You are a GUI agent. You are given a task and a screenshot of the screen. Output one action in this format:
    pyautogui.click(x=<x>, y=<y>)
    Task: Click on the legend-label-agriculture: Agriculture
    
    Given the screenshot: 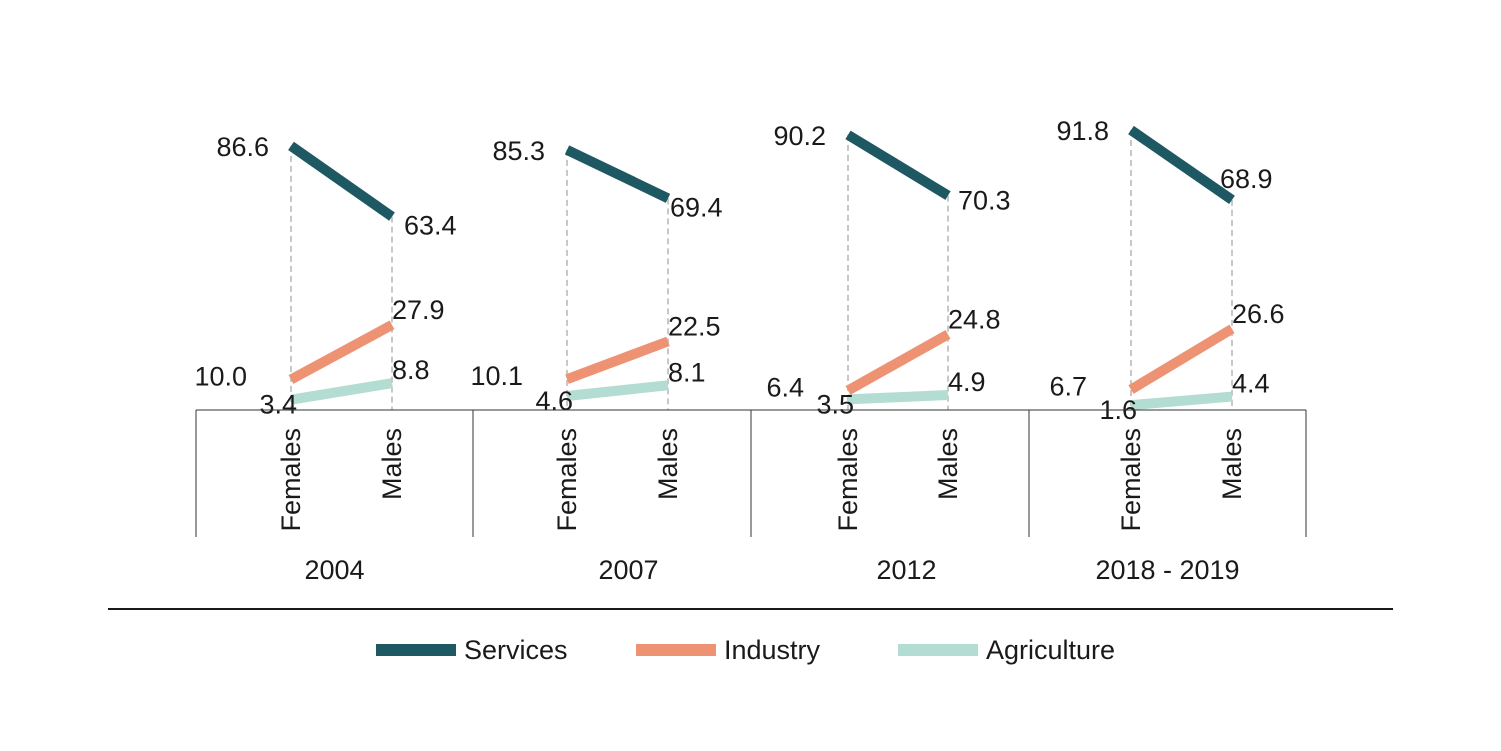 What is the action you would take?
    pyautogui.click(x=1050, y=650)
    